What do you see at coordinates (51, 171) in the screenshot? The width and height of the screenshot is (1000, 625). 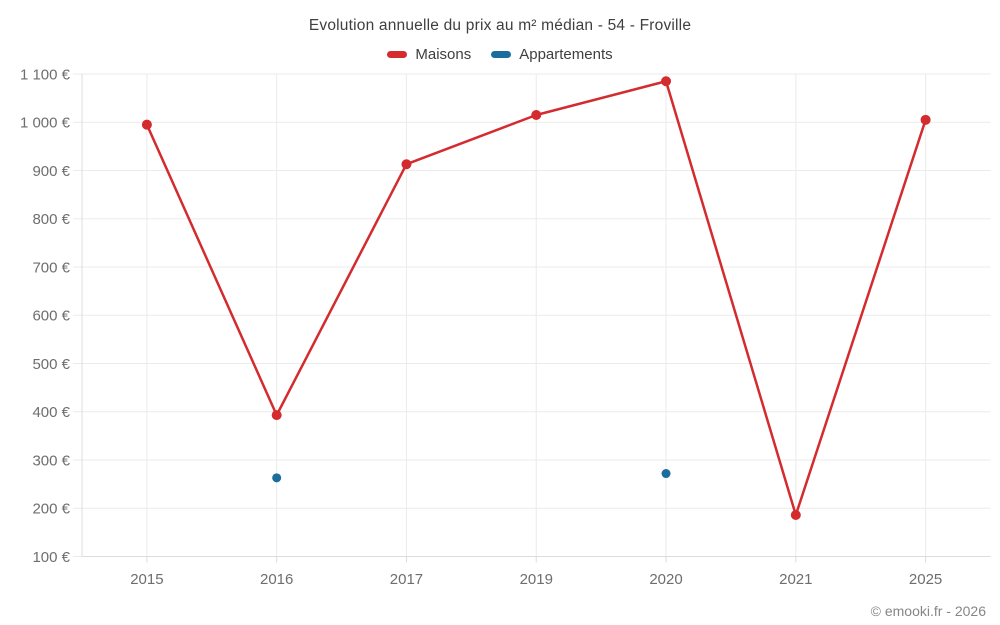 I see `y-axis-tick-label: 900 €` at bounding box center [51, 171].